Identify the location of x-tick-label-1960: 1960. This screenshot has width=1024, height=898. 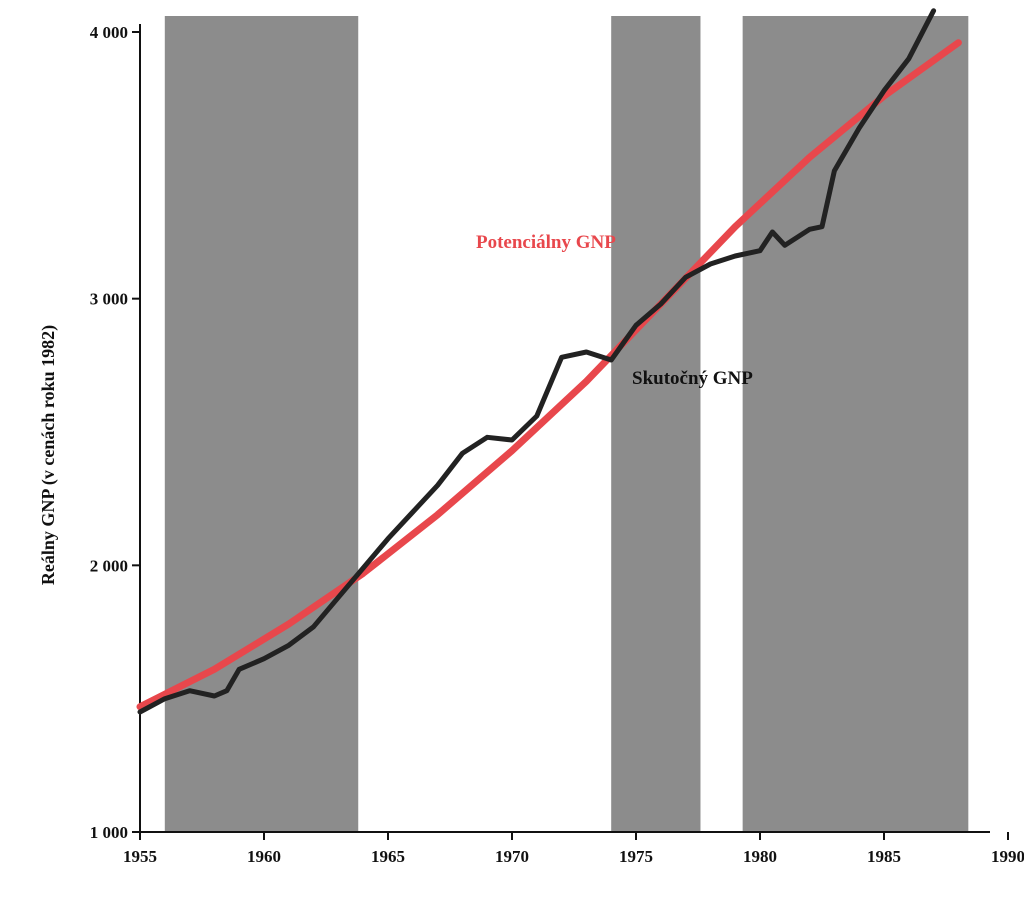
(264, 856).